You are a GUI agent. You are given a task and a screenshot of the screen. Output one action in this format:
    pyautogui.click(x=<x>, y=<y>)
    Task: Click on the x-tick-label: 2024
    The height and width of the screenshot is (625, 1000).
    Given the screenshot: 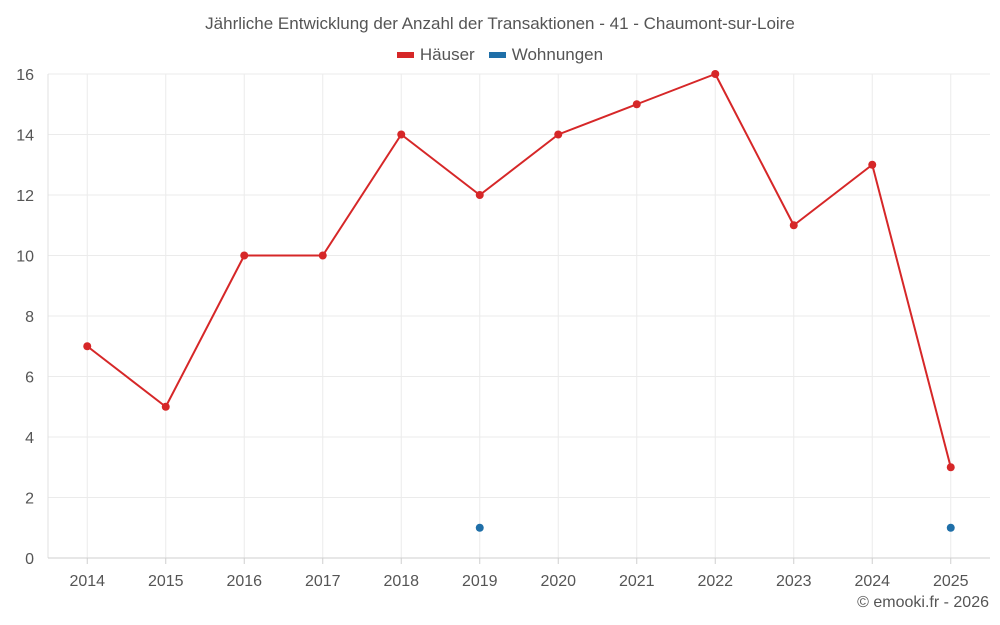 What is the action you would take?
    pyautogui.click(x=872, y=581)
    